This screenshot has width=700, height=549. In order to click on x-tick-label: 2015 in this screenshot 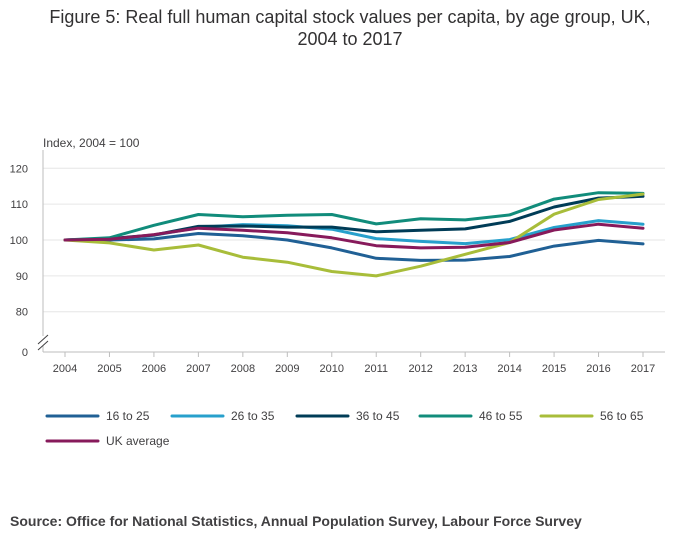, I will do `click(554, 369)`.